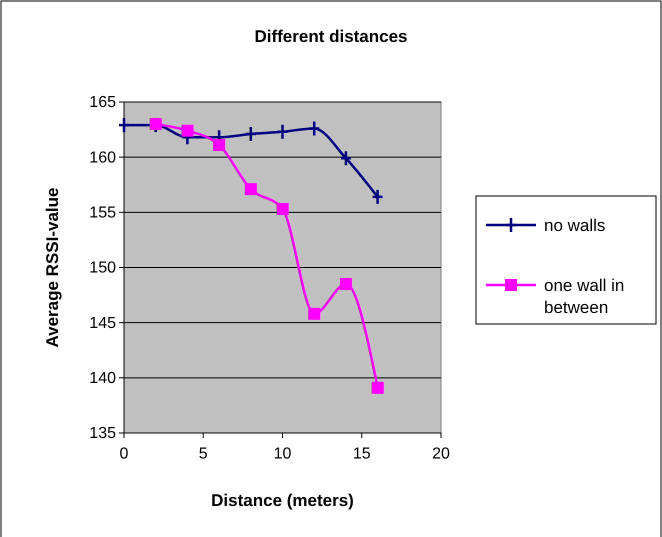  What do you see at coordinates (102, 103) in the screenshot?
I see `y-tick-label: 165` at bounding box center [102, 103].